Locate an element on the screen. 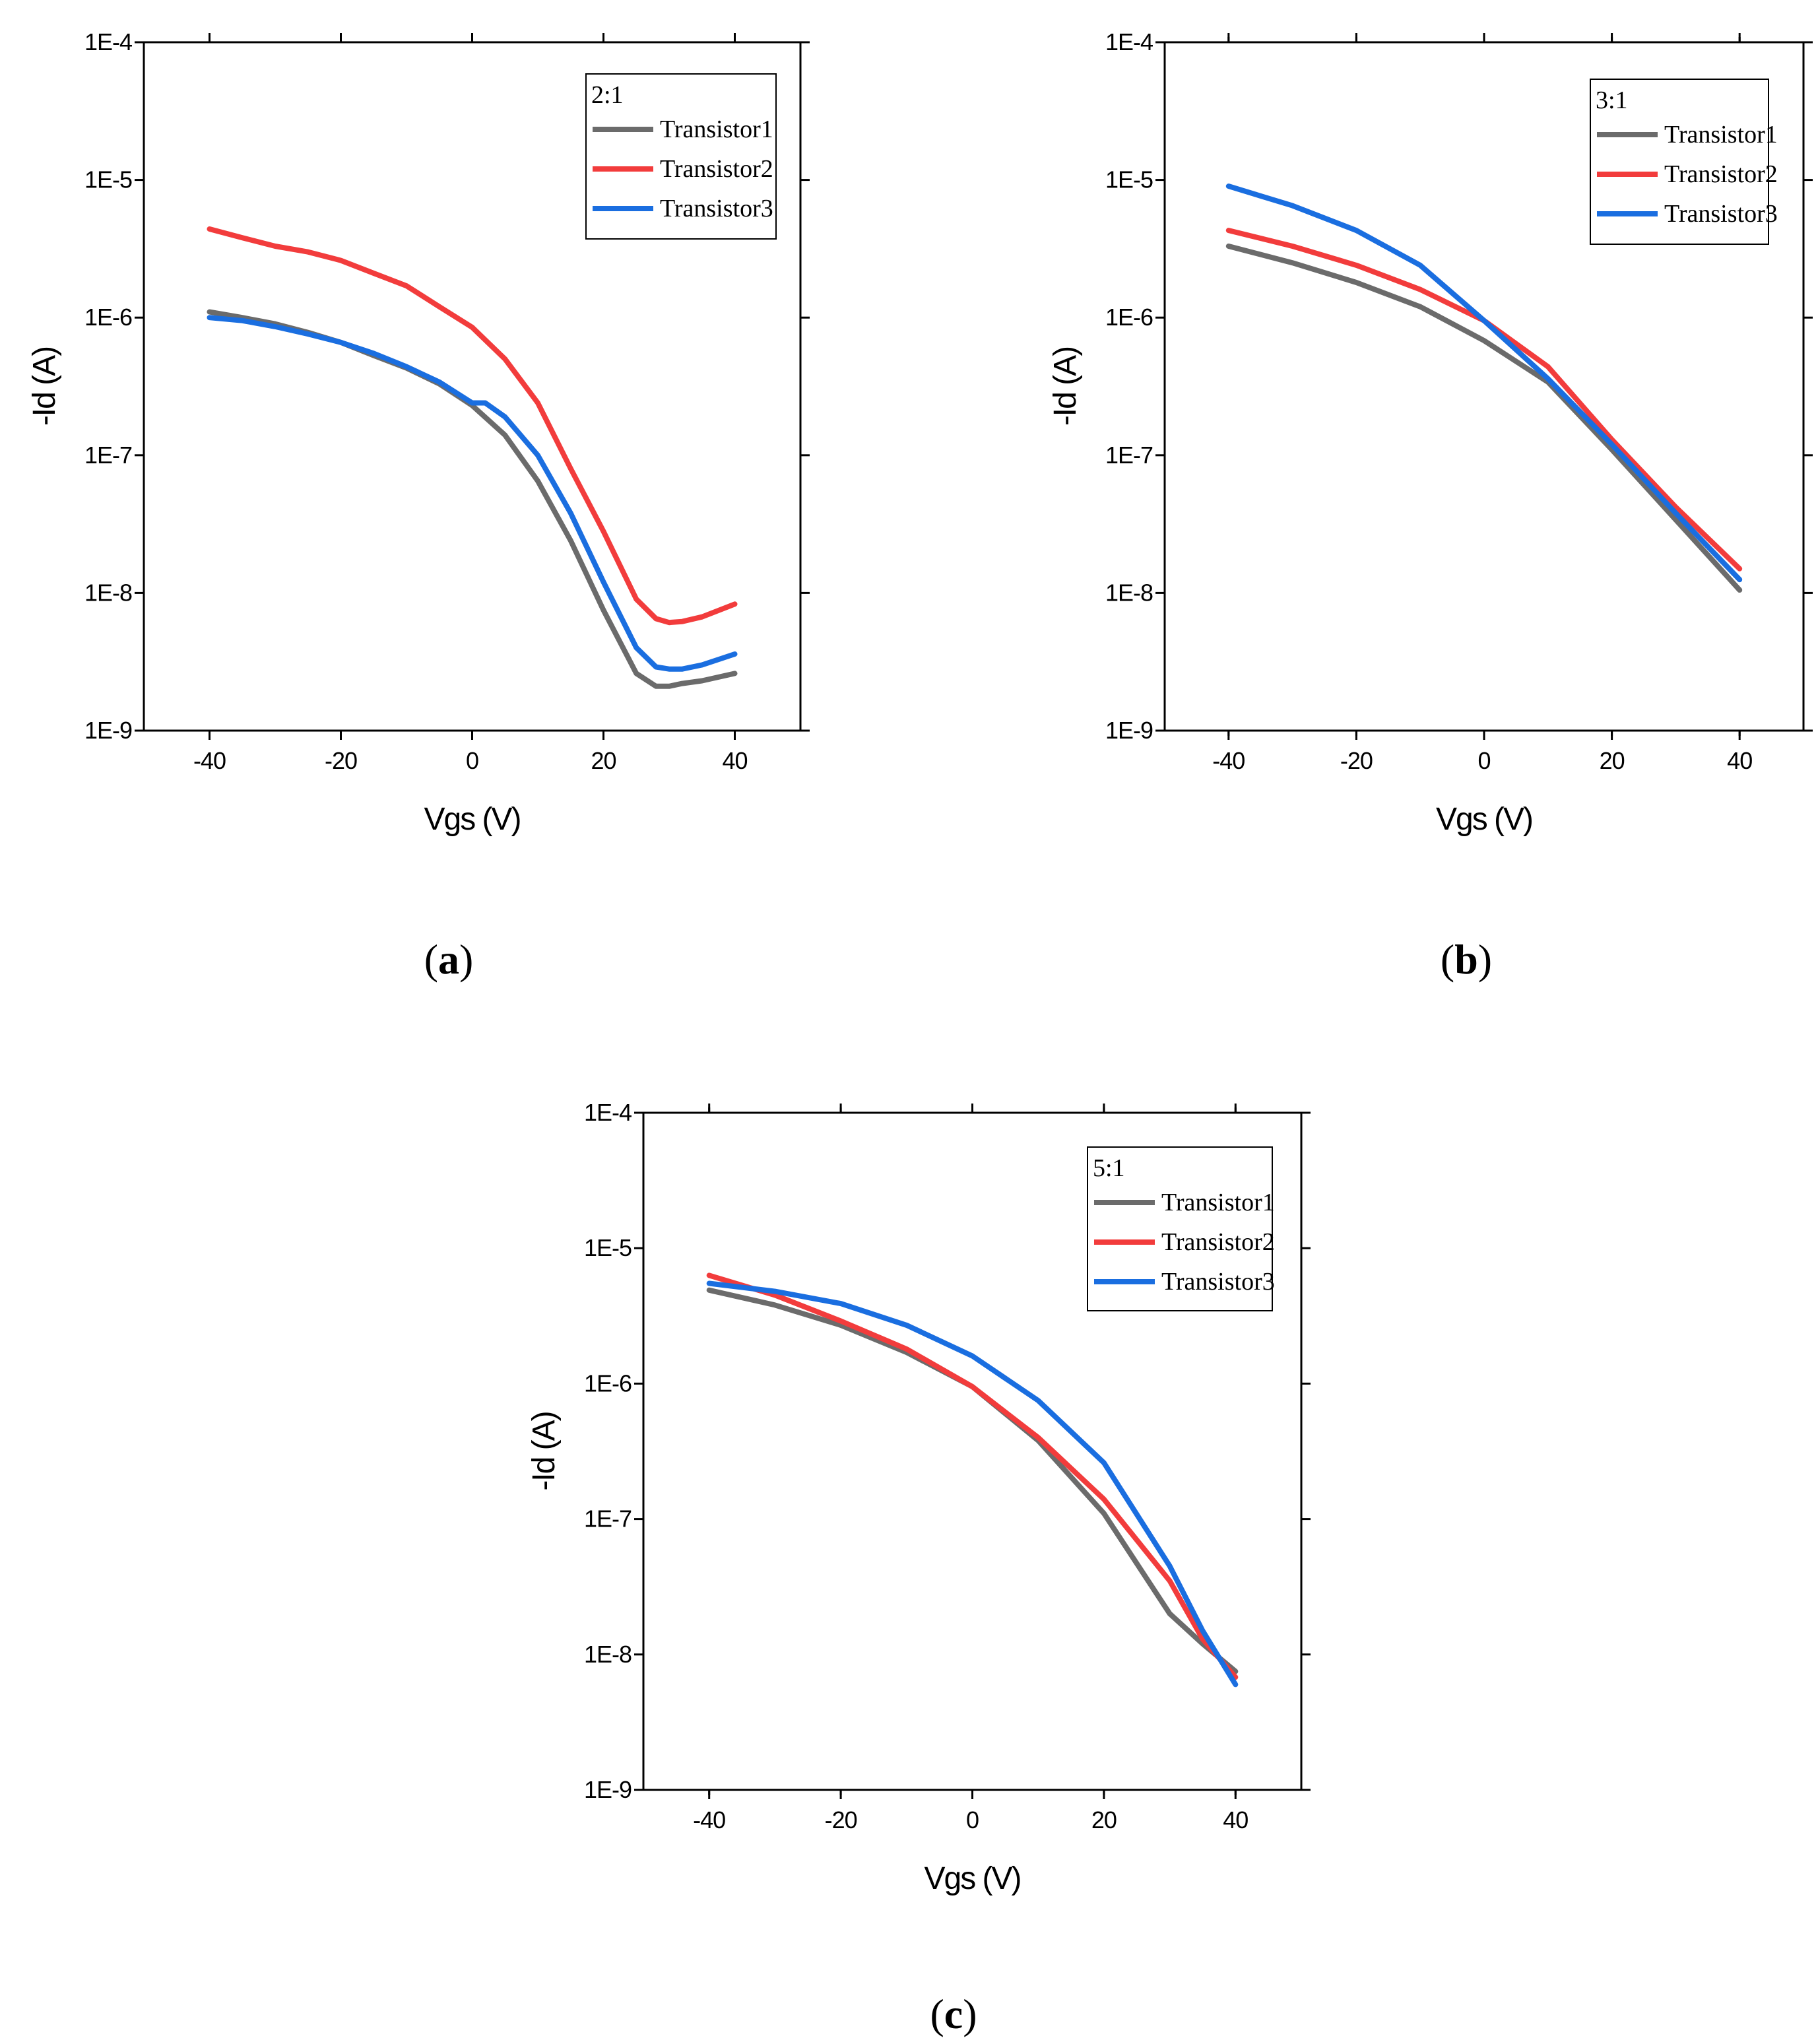 This screenshot has height=2044, width=1818. panel-letter: a is located at coordinates (448, 959).